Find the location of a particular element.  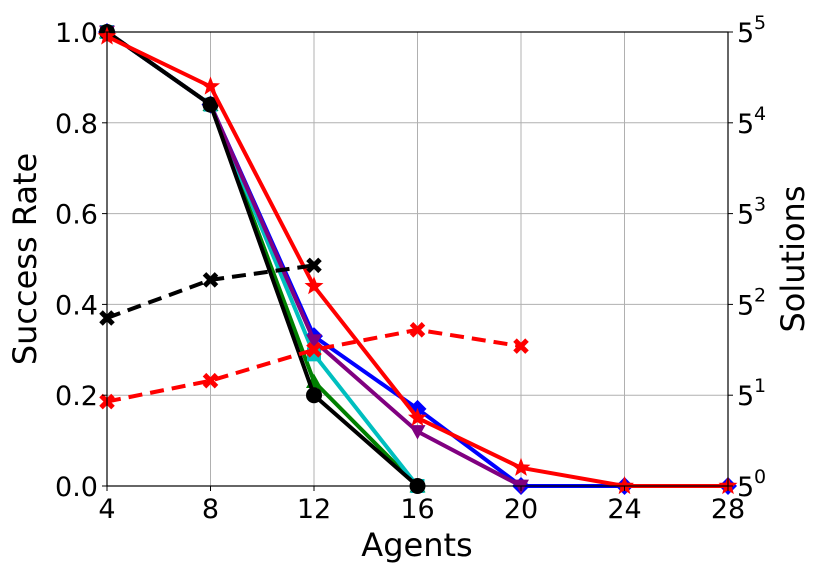

x-tick-label: 4 is located at coordinates (106, 509).